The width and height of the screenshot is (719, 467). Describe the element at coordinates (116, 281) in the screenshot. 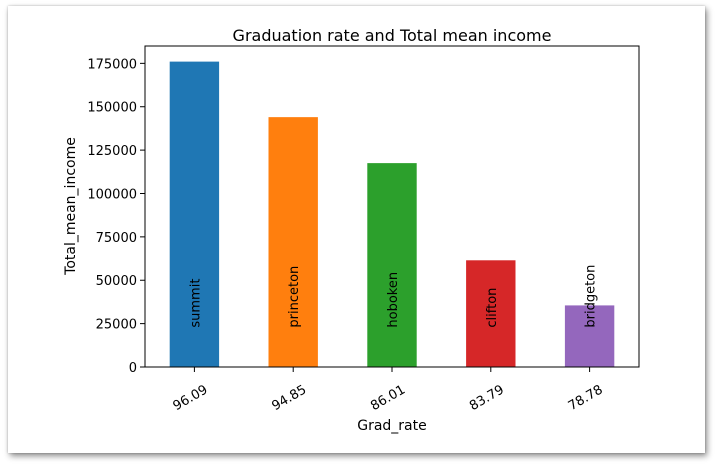

I see `y-tick-label: 50000` at that location.